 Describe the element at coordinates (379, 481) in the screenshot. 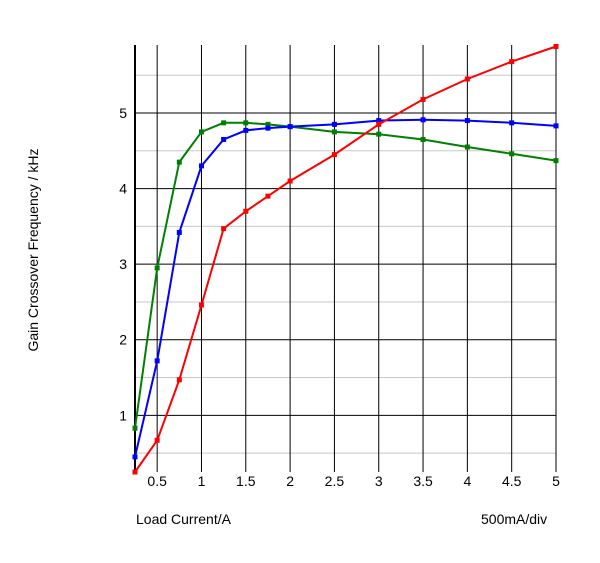

I see `x-tick-label: 3` at that location.